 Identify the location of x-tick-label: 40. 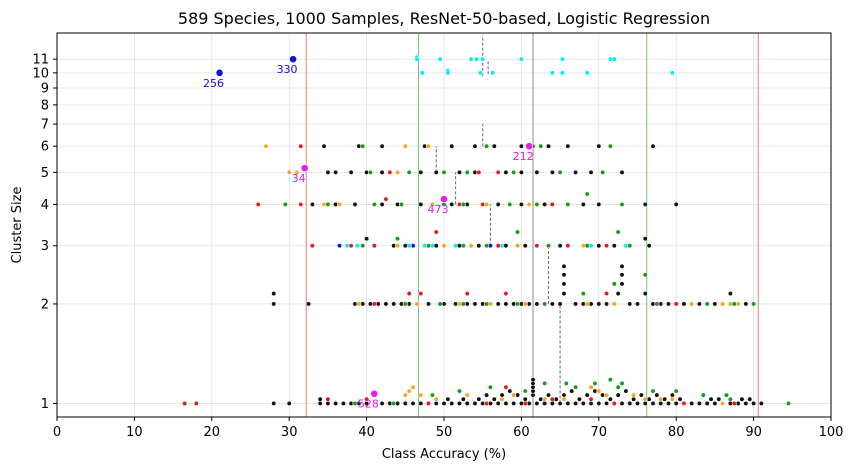
(366, 432).